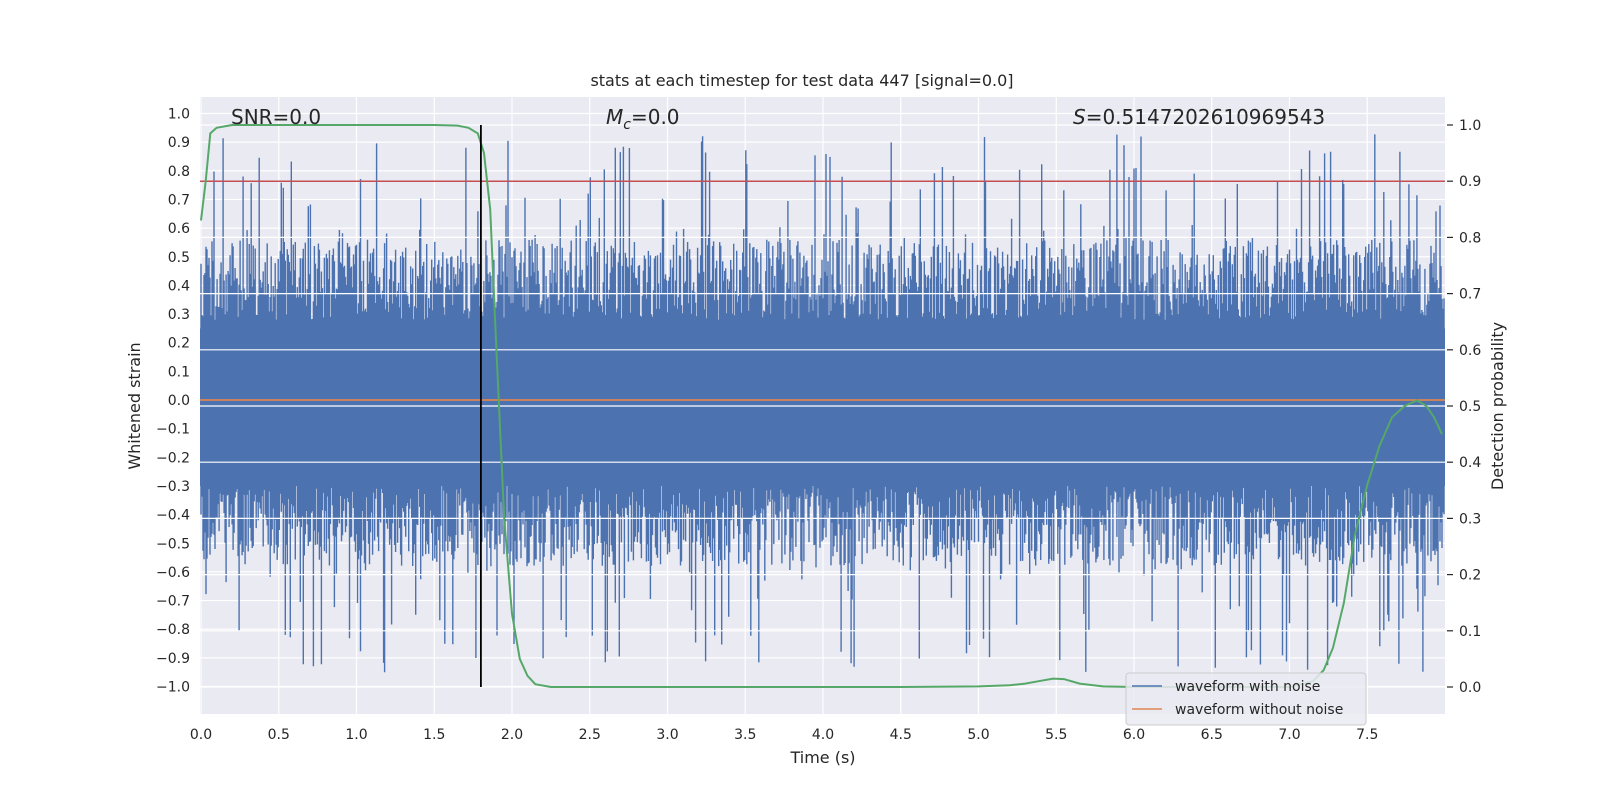 This screenshot has width=1600, height=800. I want to click on y-right-tick-label: 0.0, so click(1470, 688).